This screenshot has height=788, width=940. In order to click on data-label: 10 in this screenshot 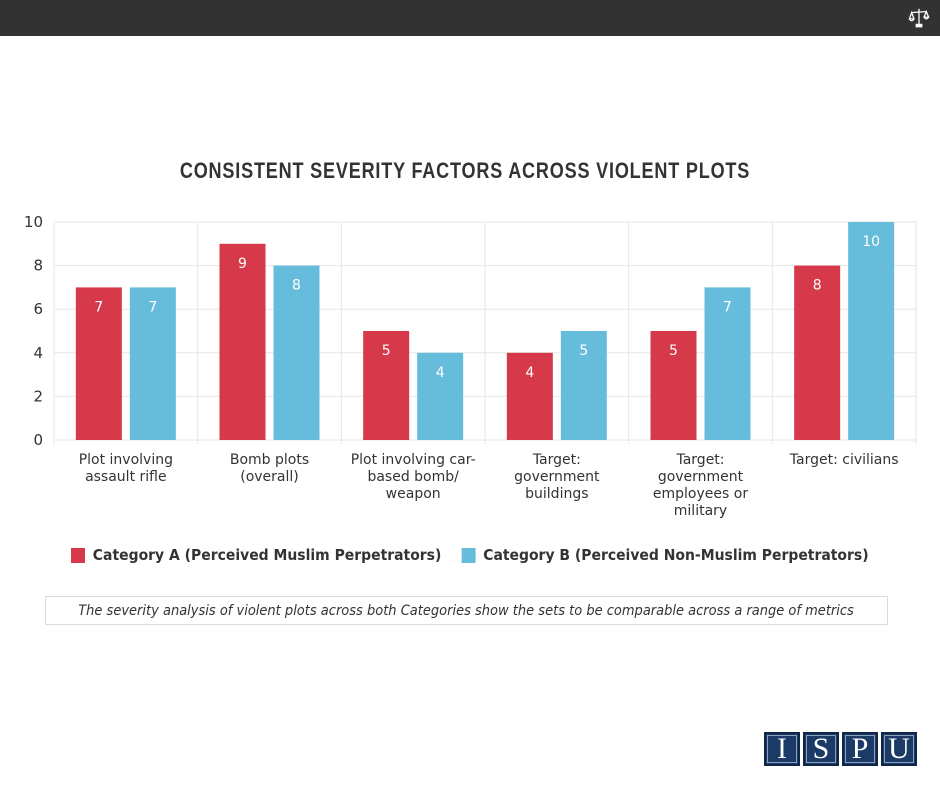, I will do `click(871, 242)`.